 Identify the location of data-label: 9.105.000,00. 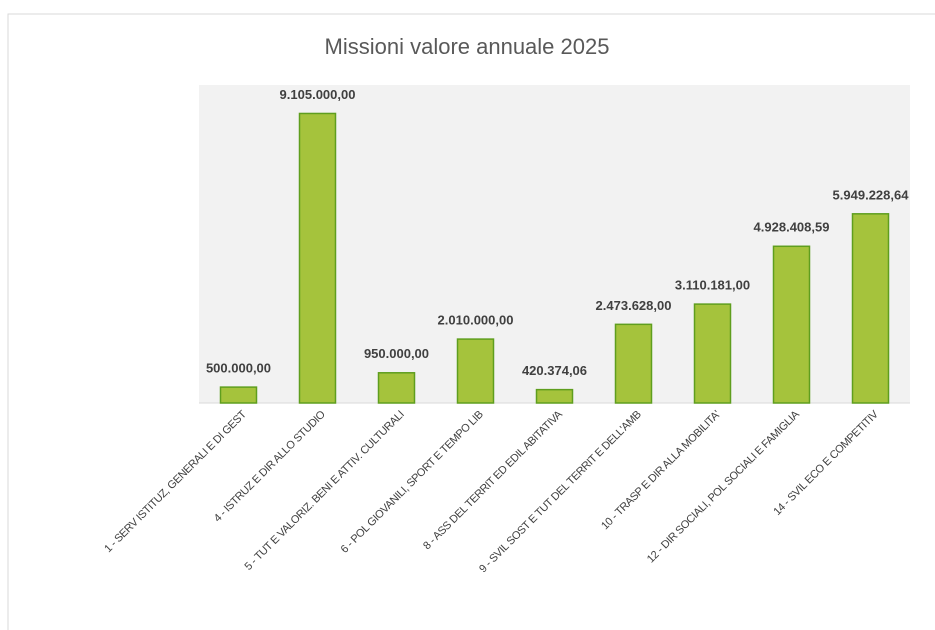
(318, 94).